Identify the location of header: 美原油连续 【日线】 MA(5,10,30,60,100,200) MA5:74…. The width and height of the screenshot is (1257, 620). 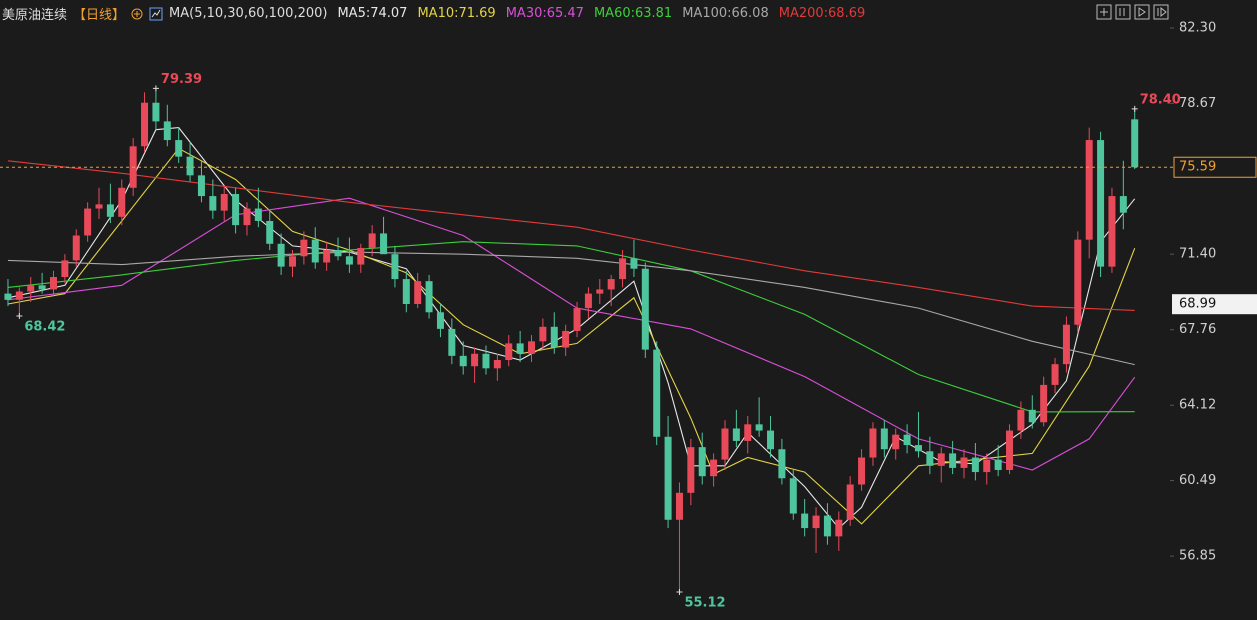
(433, 13).